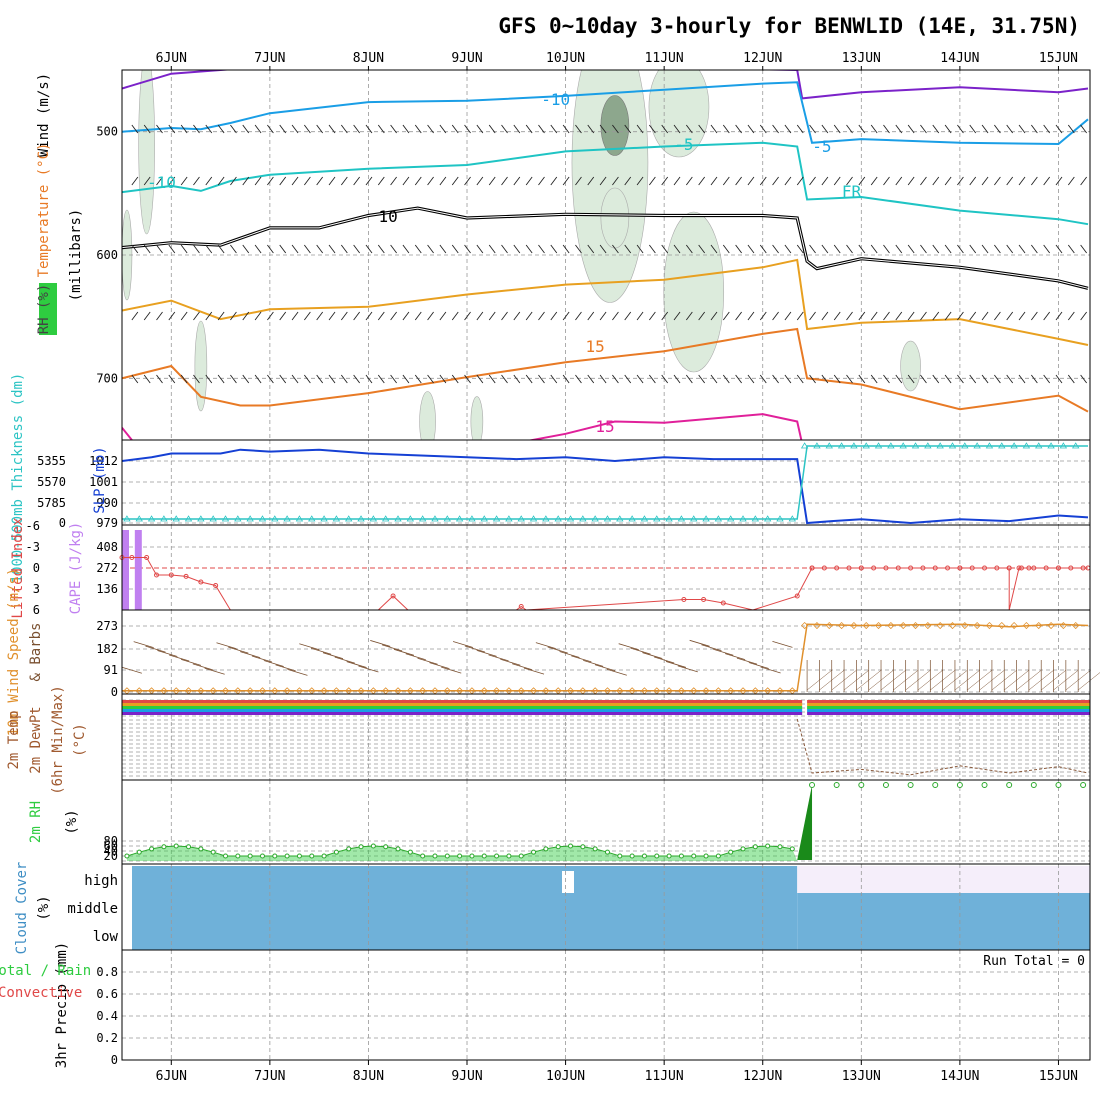 The image size is (1100, 1100). I want to click on li-marker, so click(935, 568).